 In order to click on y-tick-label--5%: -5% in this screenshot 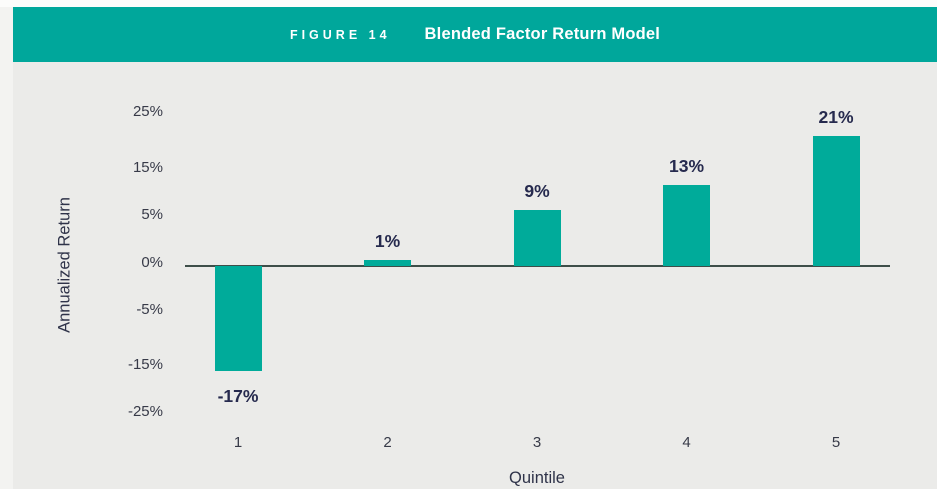, I will do `click(149, 309)`.